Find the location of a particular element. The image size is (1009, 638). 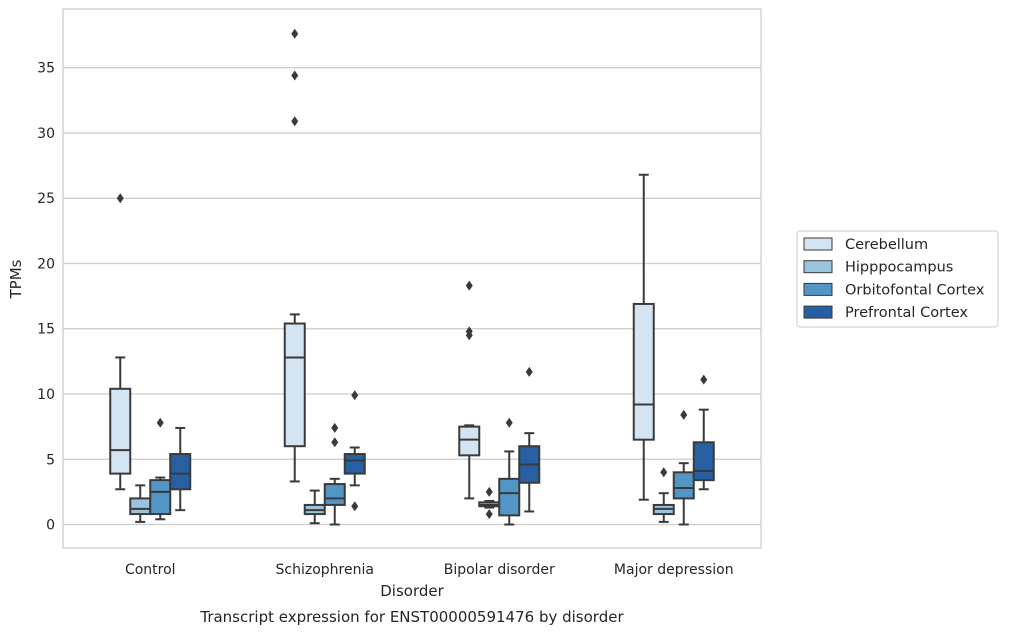

legend-frame is located at coordinates (897, 279).